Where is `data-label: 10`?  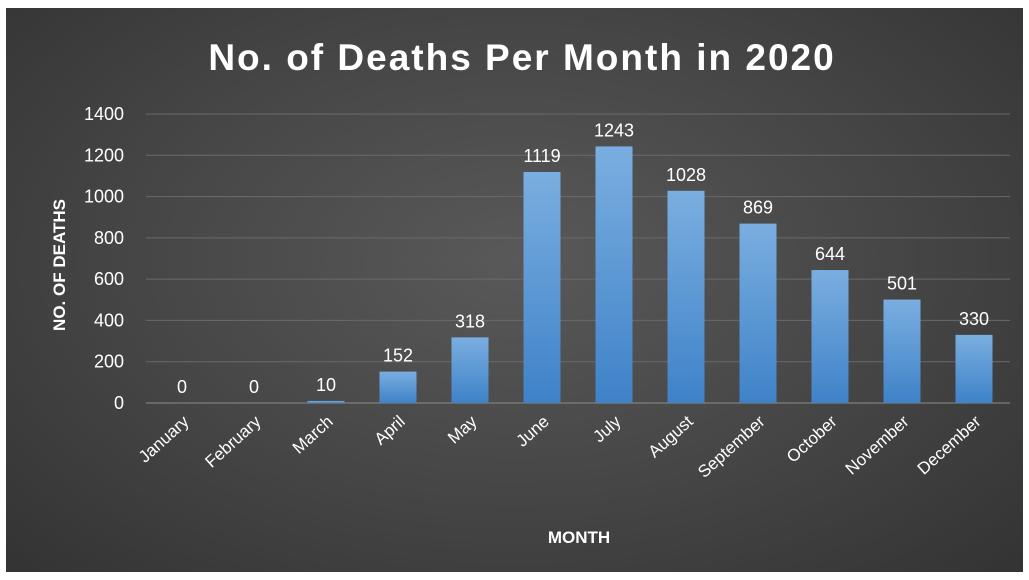
data-label: 10 is located at coordinates (326, 385).